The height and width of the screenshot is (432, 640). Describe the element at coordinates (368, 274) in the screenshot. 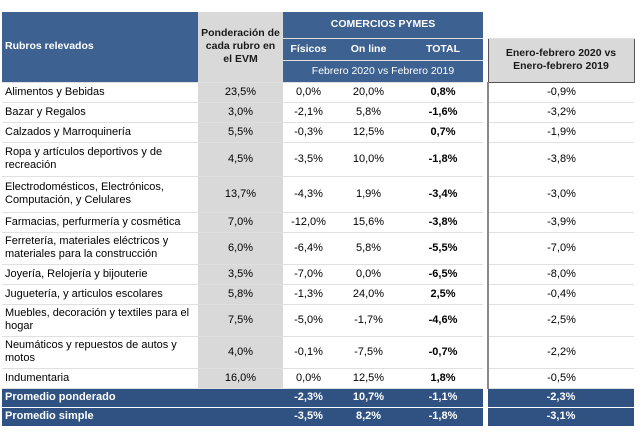

I see `online: 0,0%` at that location.